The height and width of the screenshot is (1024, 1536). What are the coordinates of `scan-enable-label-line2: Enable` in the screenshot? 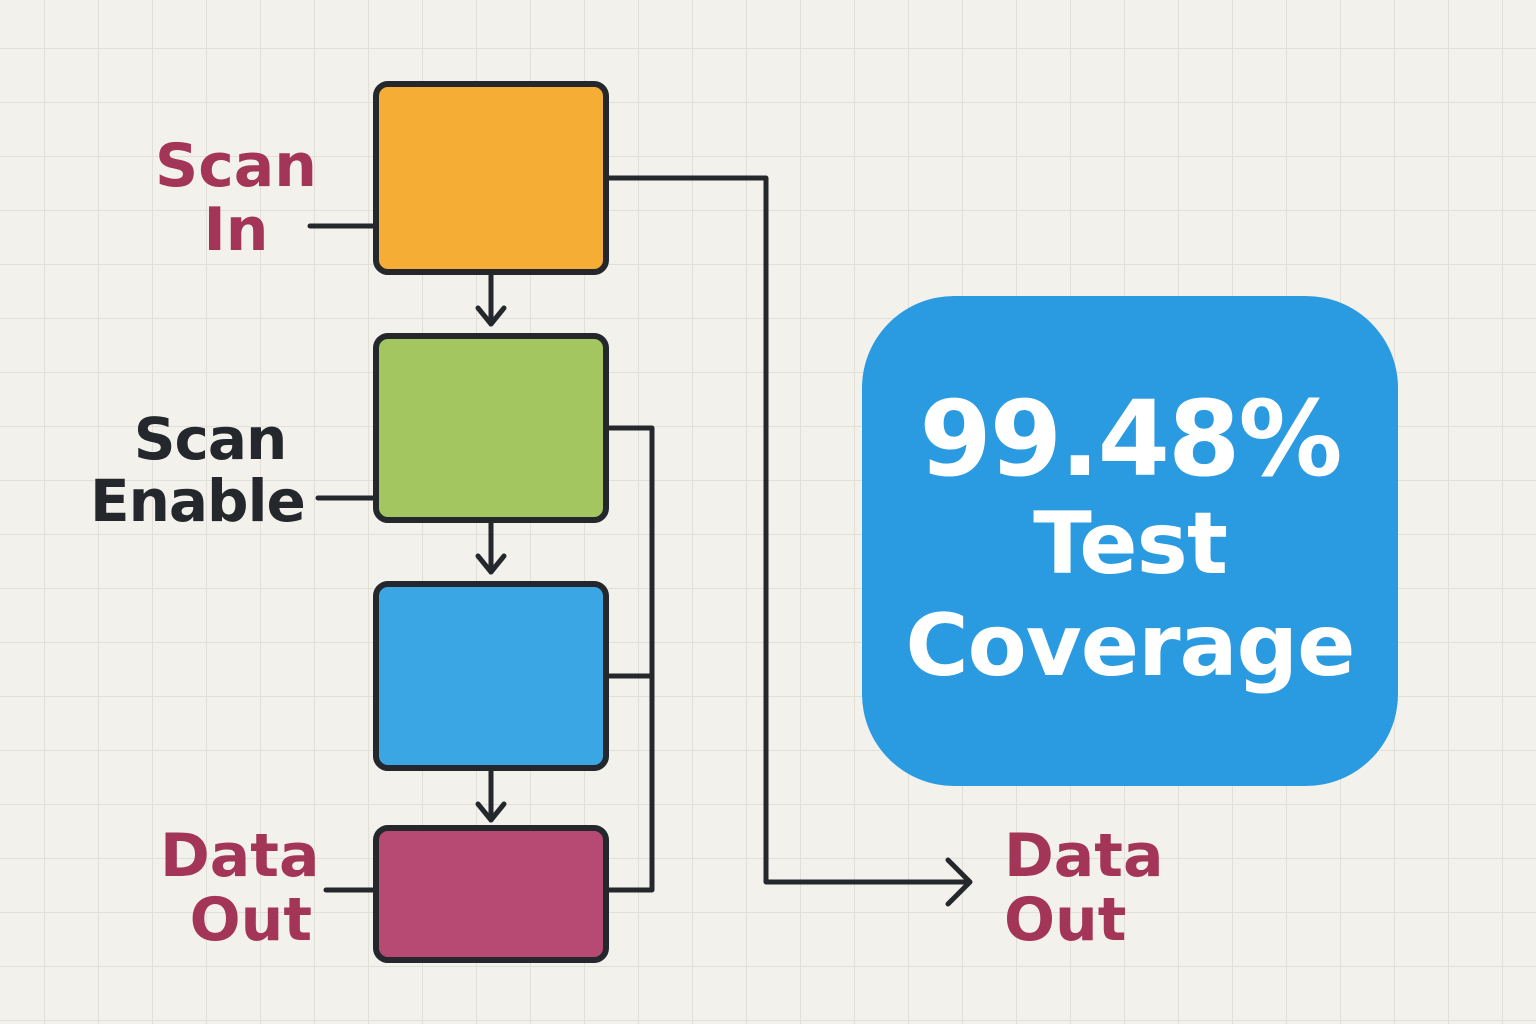 It's located at (198, 501).